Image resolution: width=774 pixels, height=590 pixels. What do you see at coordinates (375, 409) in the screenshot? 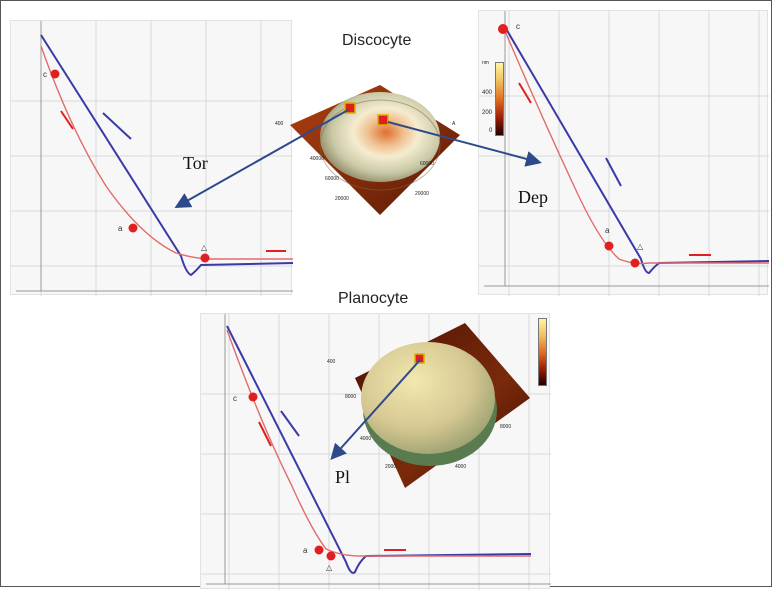
I see `arrow-pl` at bounding box center [375, 409].